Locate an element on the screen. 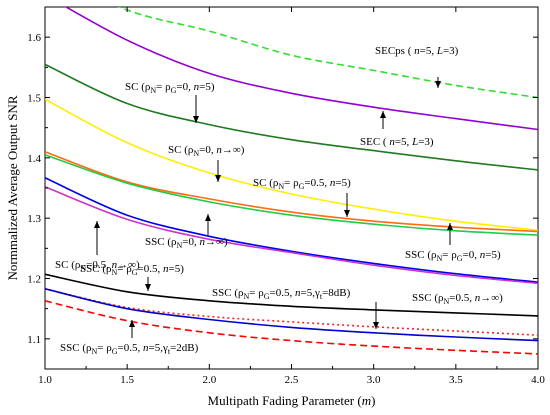 The width and height of the screenshot is (550, 415). x-tick-label: 4.0 is located at coordinates (538, 380).